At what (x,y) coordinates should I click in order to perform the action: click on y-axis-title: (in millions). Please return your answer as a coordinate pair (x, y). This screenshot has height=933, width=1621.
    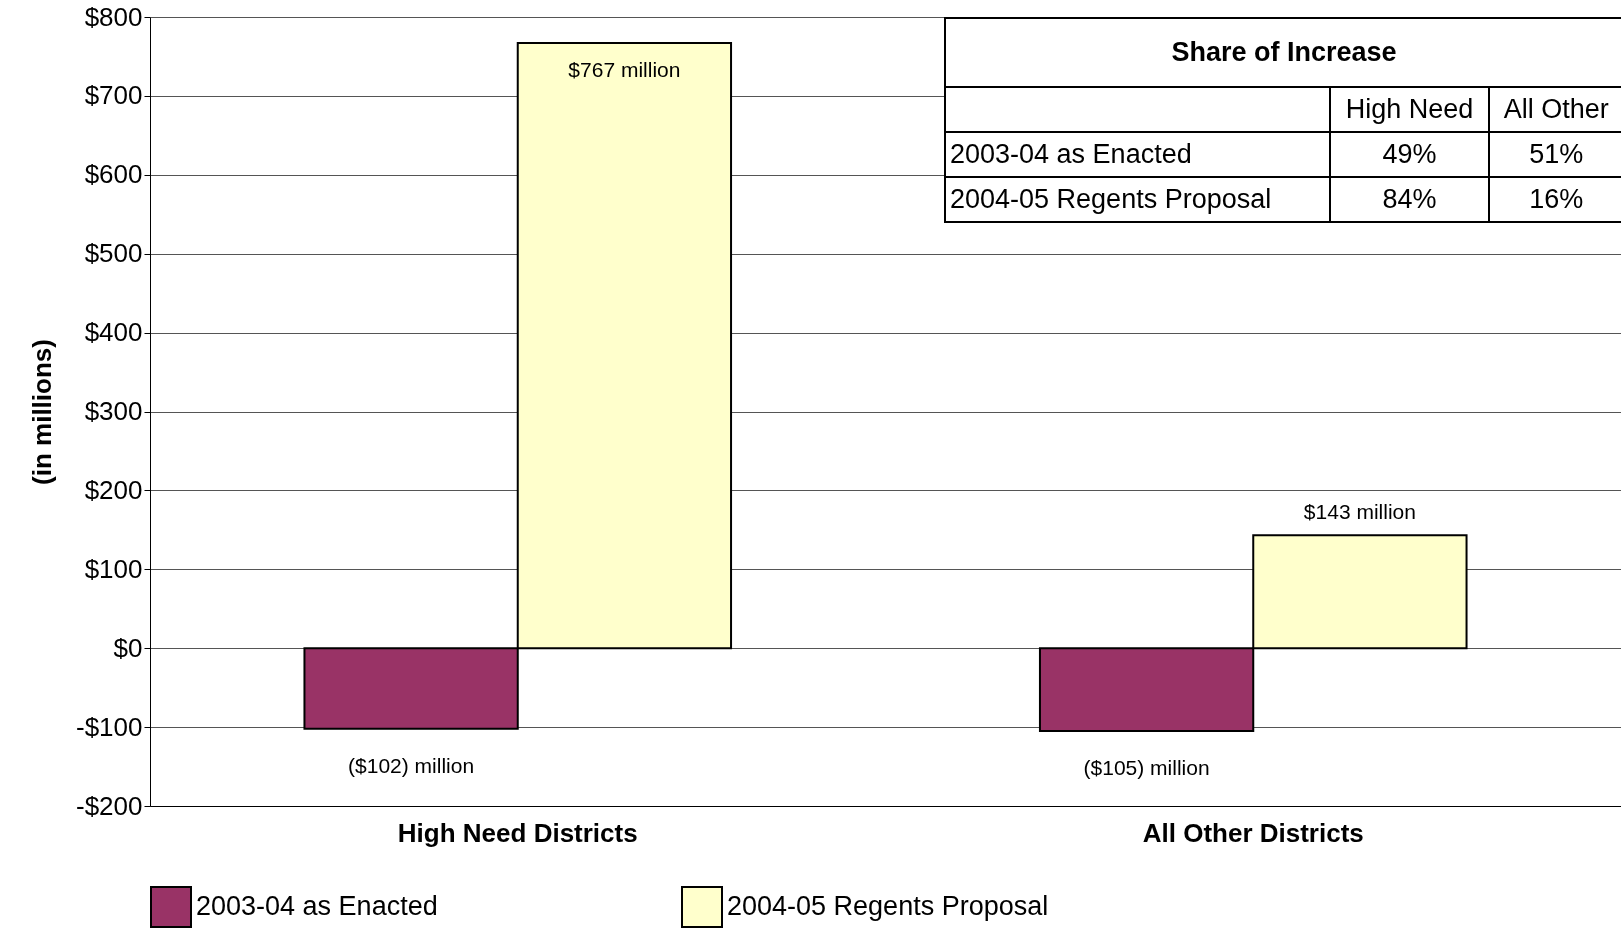
    Looking at the image, I should click on (42, 412).